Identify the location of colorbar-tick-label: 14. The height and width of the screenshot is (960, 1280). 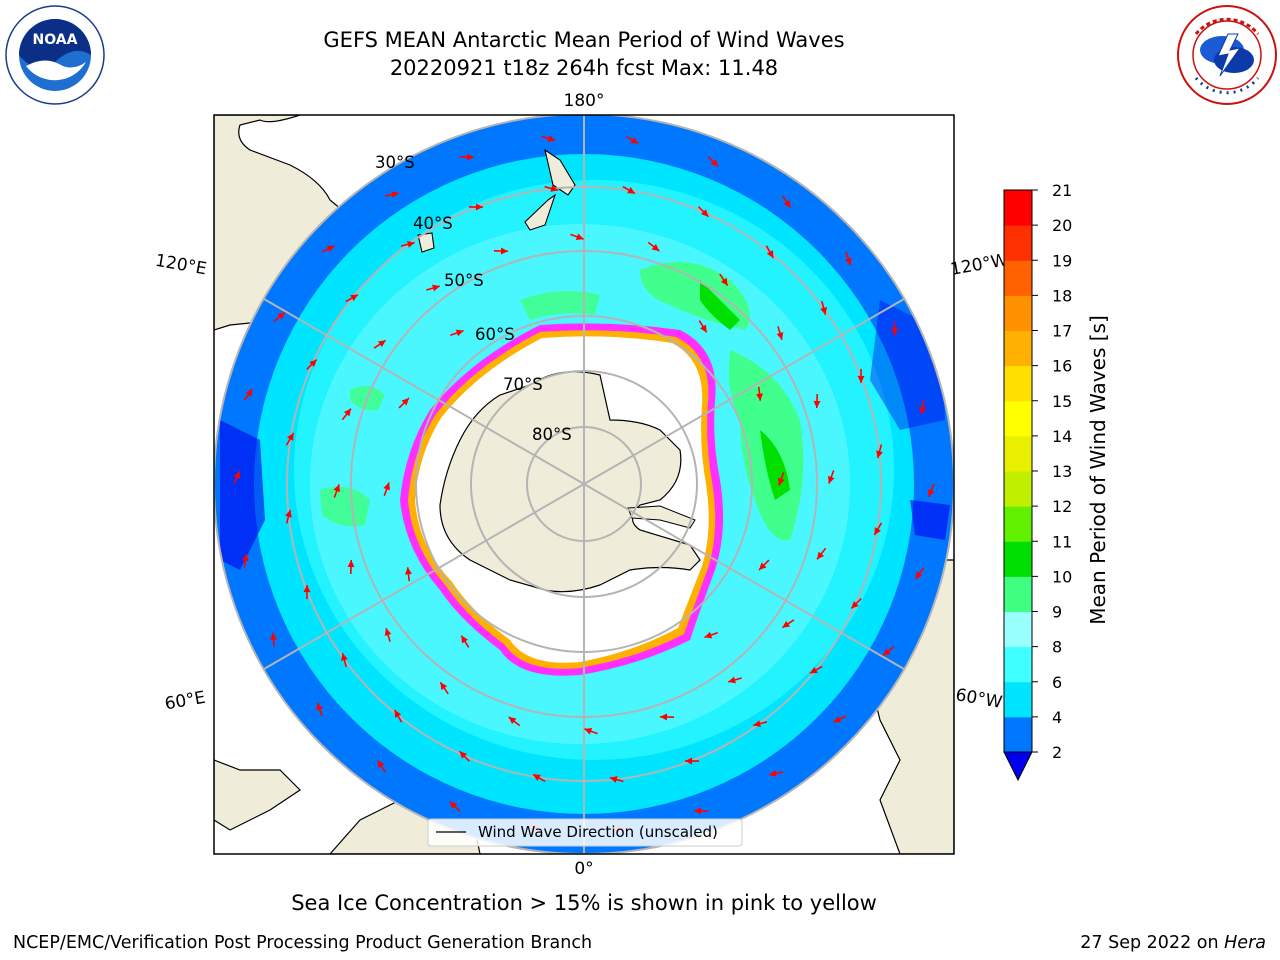
(1062, 436).